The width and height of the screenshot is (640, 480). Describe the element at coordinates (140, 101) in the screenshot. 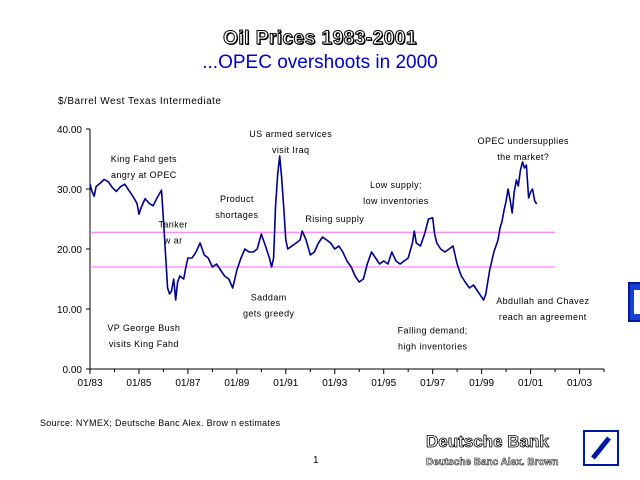

I see `y-axis-label: $/Barrel West Texas Intermediate` at that location.